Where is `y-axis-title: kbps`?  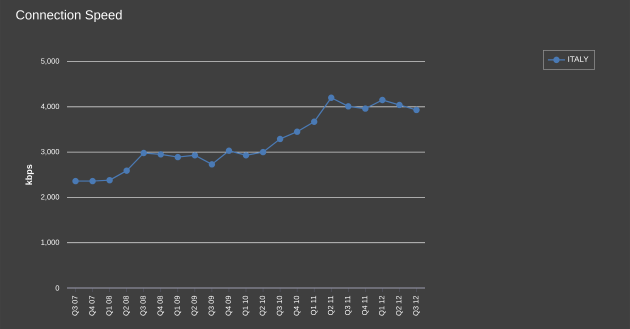 y-axis-title: kbps is located at coordinates (29, 174).